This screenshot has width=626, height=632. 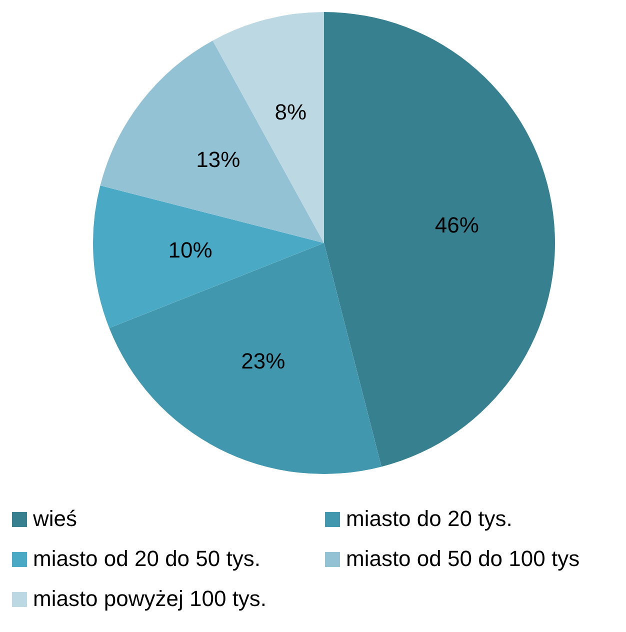 What do you see at coordinates (463, 559) in the screenshot?
I see `legend-label: miasto od 50 do 100 tys` at bounding box center [463, 559].